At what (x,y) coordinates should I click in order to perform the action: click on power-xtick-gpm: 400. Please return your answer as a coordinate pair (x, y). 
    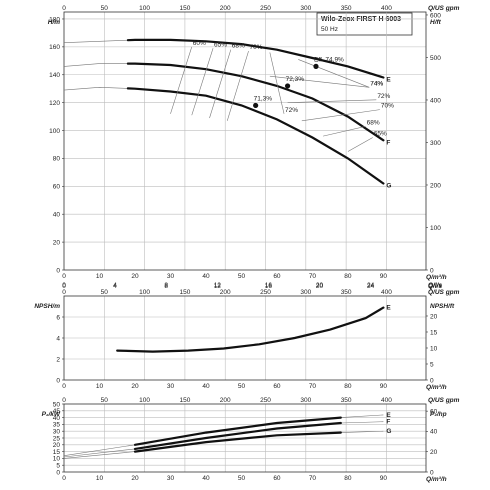
    Looking at the image, I should click on (386, 400).